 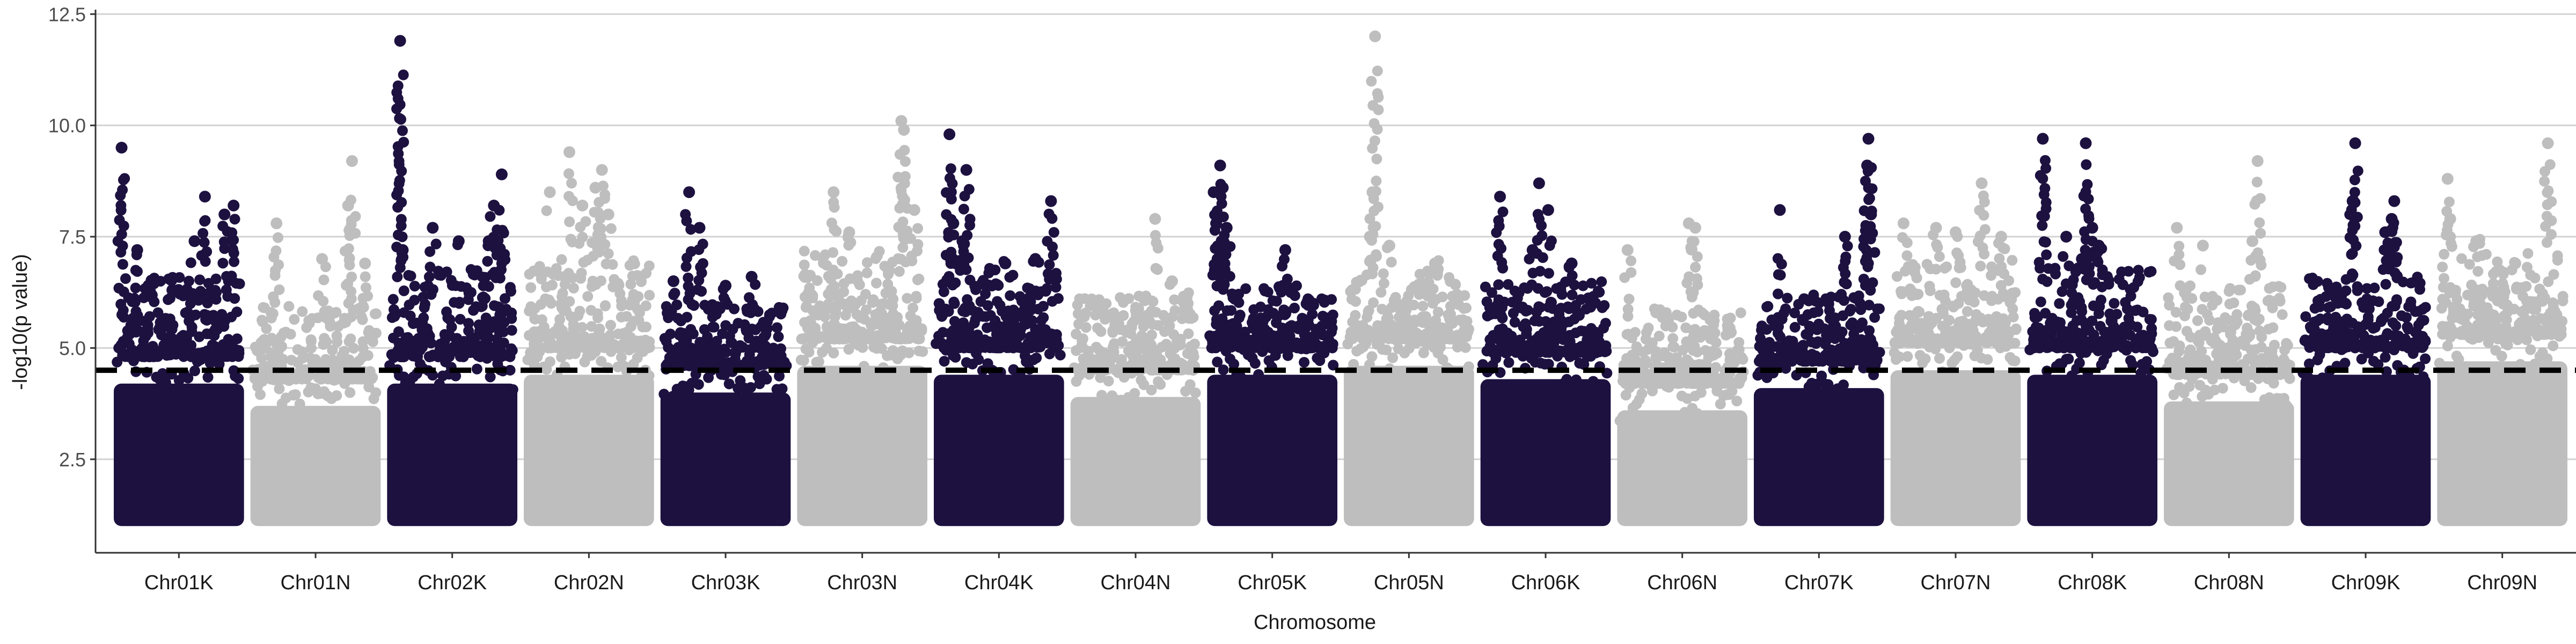 I want to click on dense-point-mass, so click(x=589, y=450).